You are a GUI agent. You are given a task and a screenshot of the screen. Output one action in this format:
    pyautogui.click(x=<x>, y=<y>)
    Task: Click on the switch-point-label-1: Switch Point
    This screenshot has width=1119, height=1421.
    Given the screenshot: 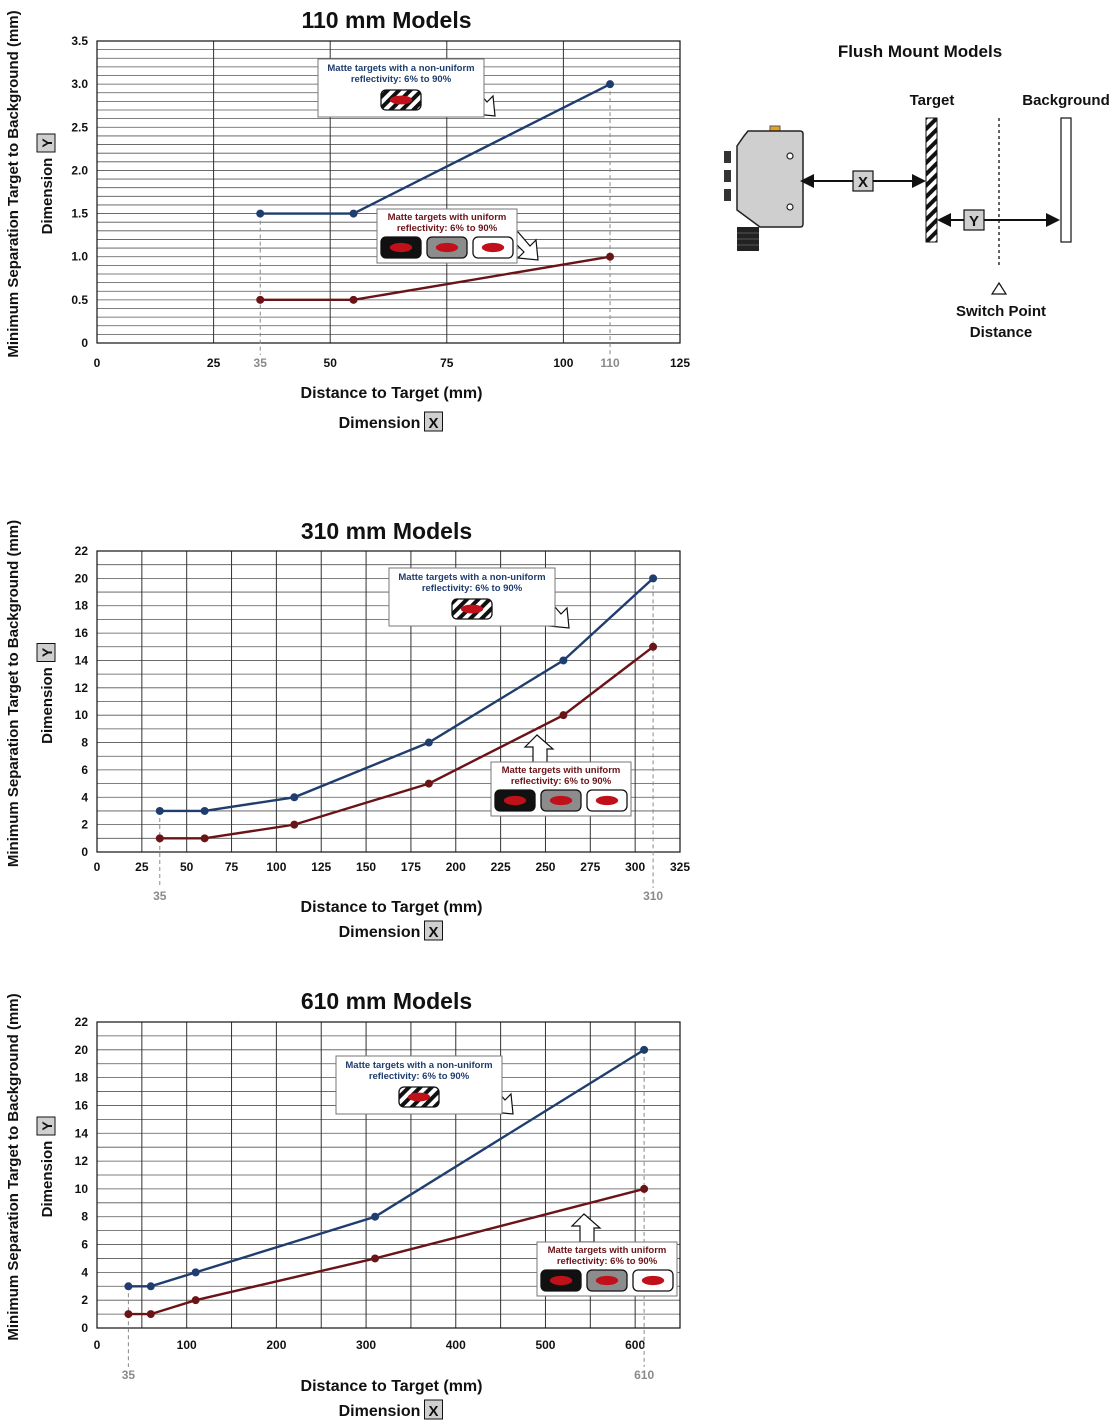 What is the action you would take?
    pyautogui.click(x=1001, y=311)
    